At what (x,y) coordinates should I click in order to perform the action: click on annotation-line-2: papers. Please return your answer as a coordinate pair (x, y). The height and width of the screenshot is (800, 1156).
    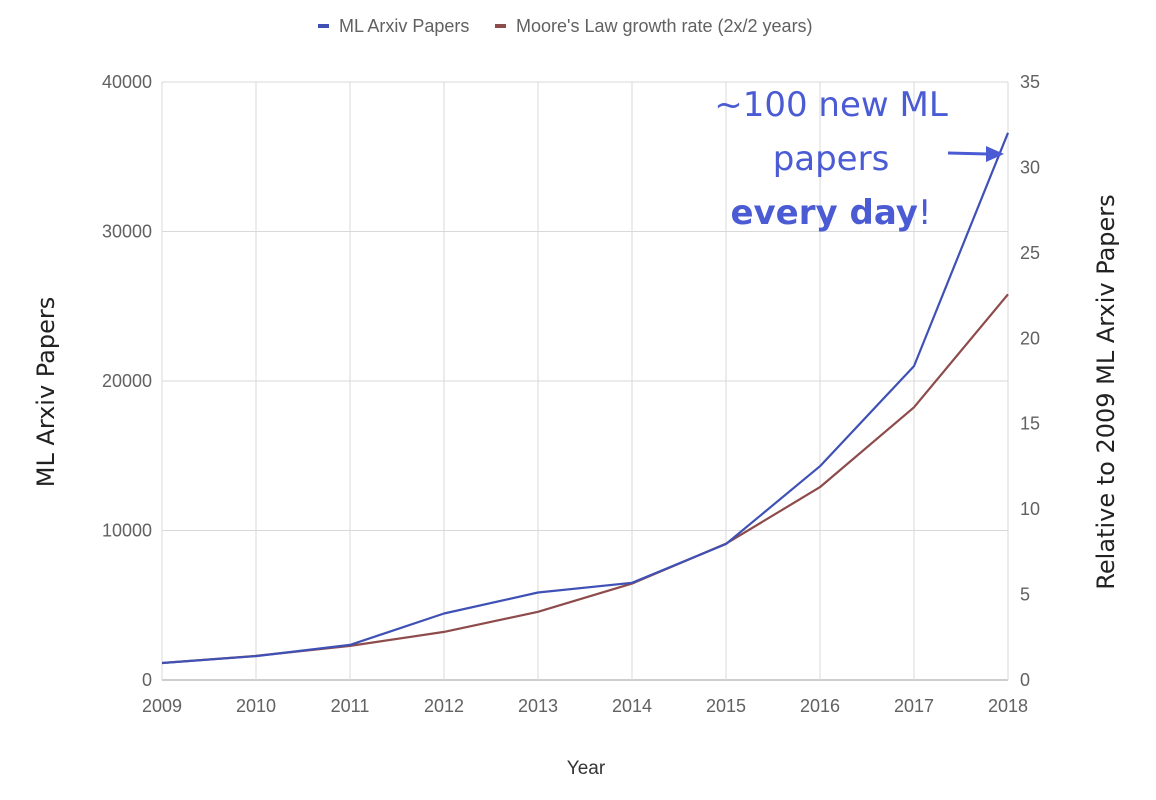
    Looking at the image, I should click on (831, 159).